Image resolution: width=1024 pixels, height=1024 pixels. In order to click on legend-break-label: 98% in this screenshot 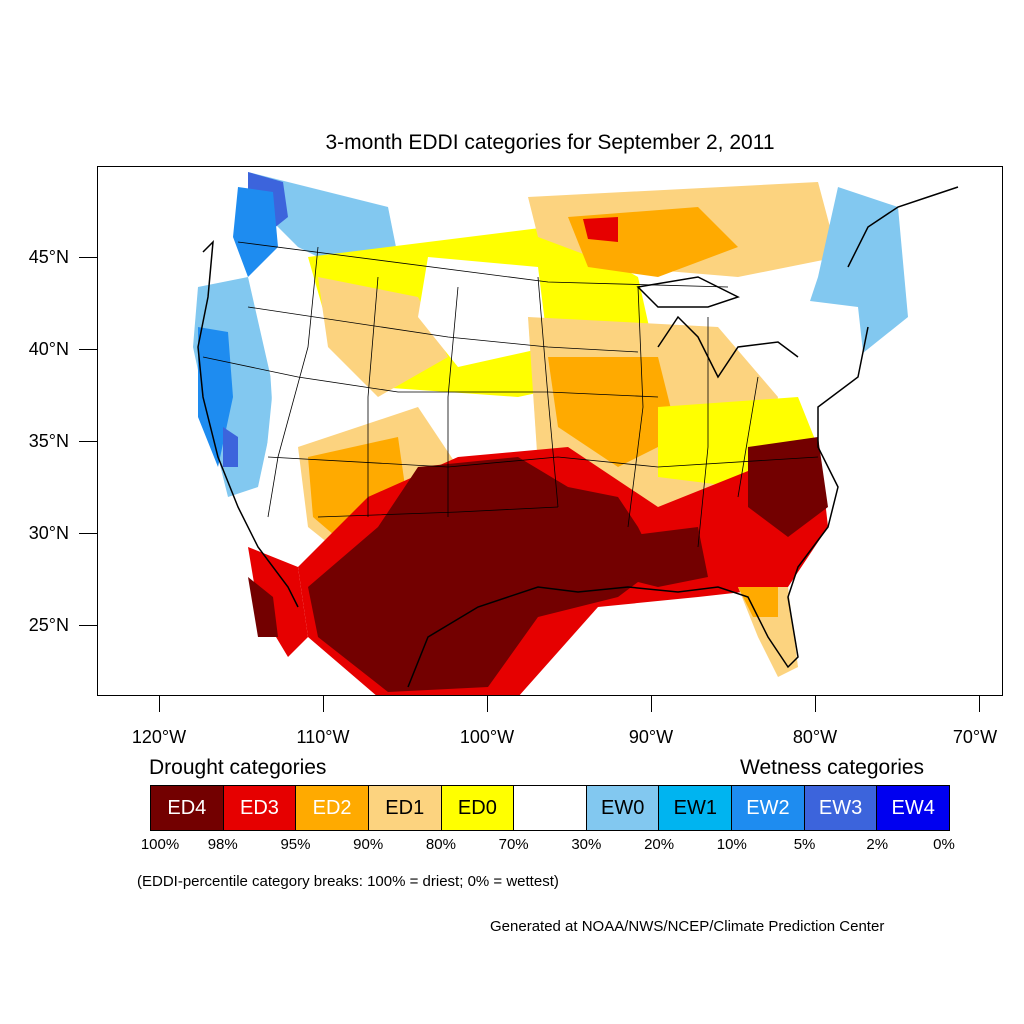, I will do `click(222, 844)`.